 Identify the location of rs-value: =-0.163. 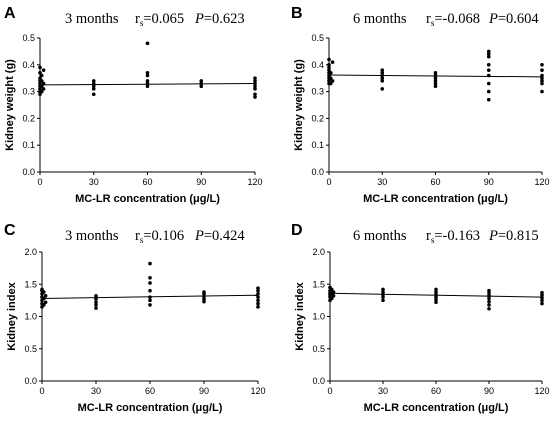
(457, 236).